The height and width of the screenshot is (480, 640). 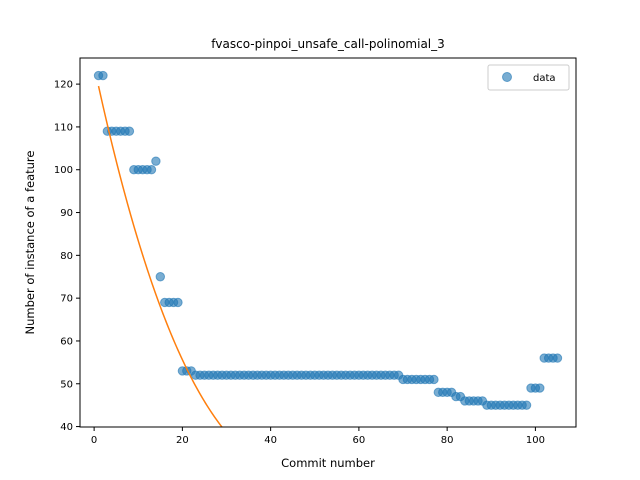 What do you see at coordinates (66, 341) in the screenshot?
I see `y-tick-label: 60` at bounding box center [66, 341].